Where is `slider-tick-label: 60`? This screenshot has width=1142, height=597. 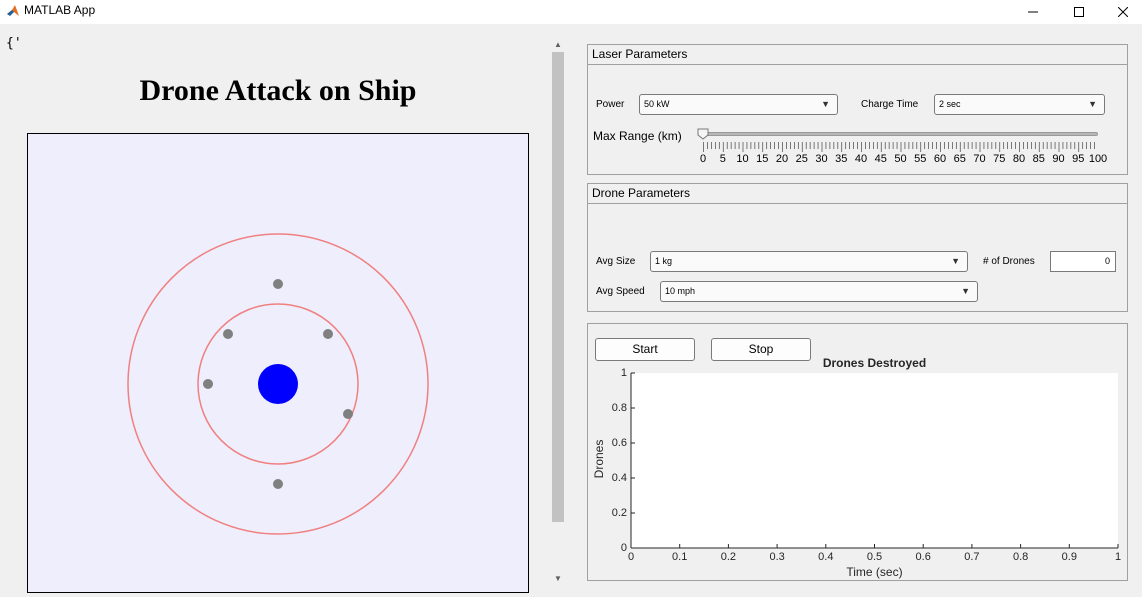
slider-tick-label: 60 is located at coordinates (940, 159).